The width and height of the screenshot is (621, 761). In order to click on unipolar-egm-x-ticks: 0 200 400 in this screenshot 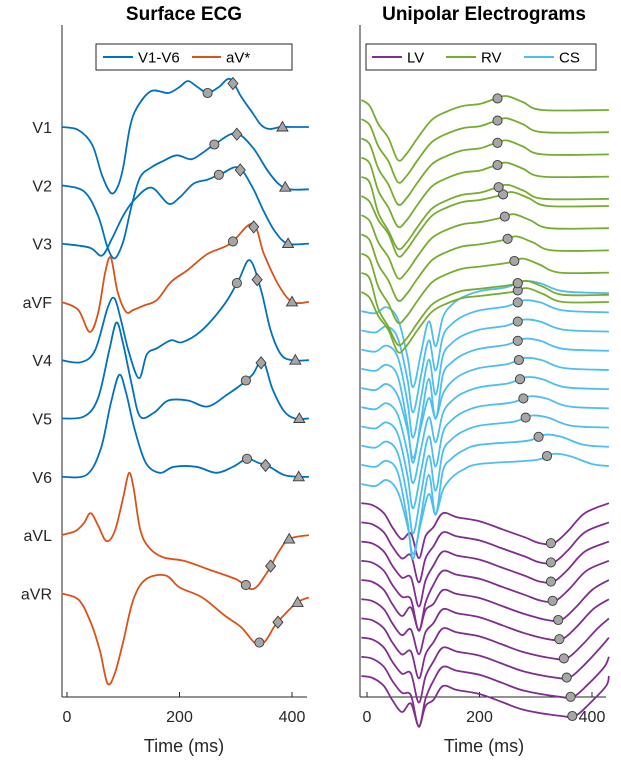, I will do `click(484, 709)`.